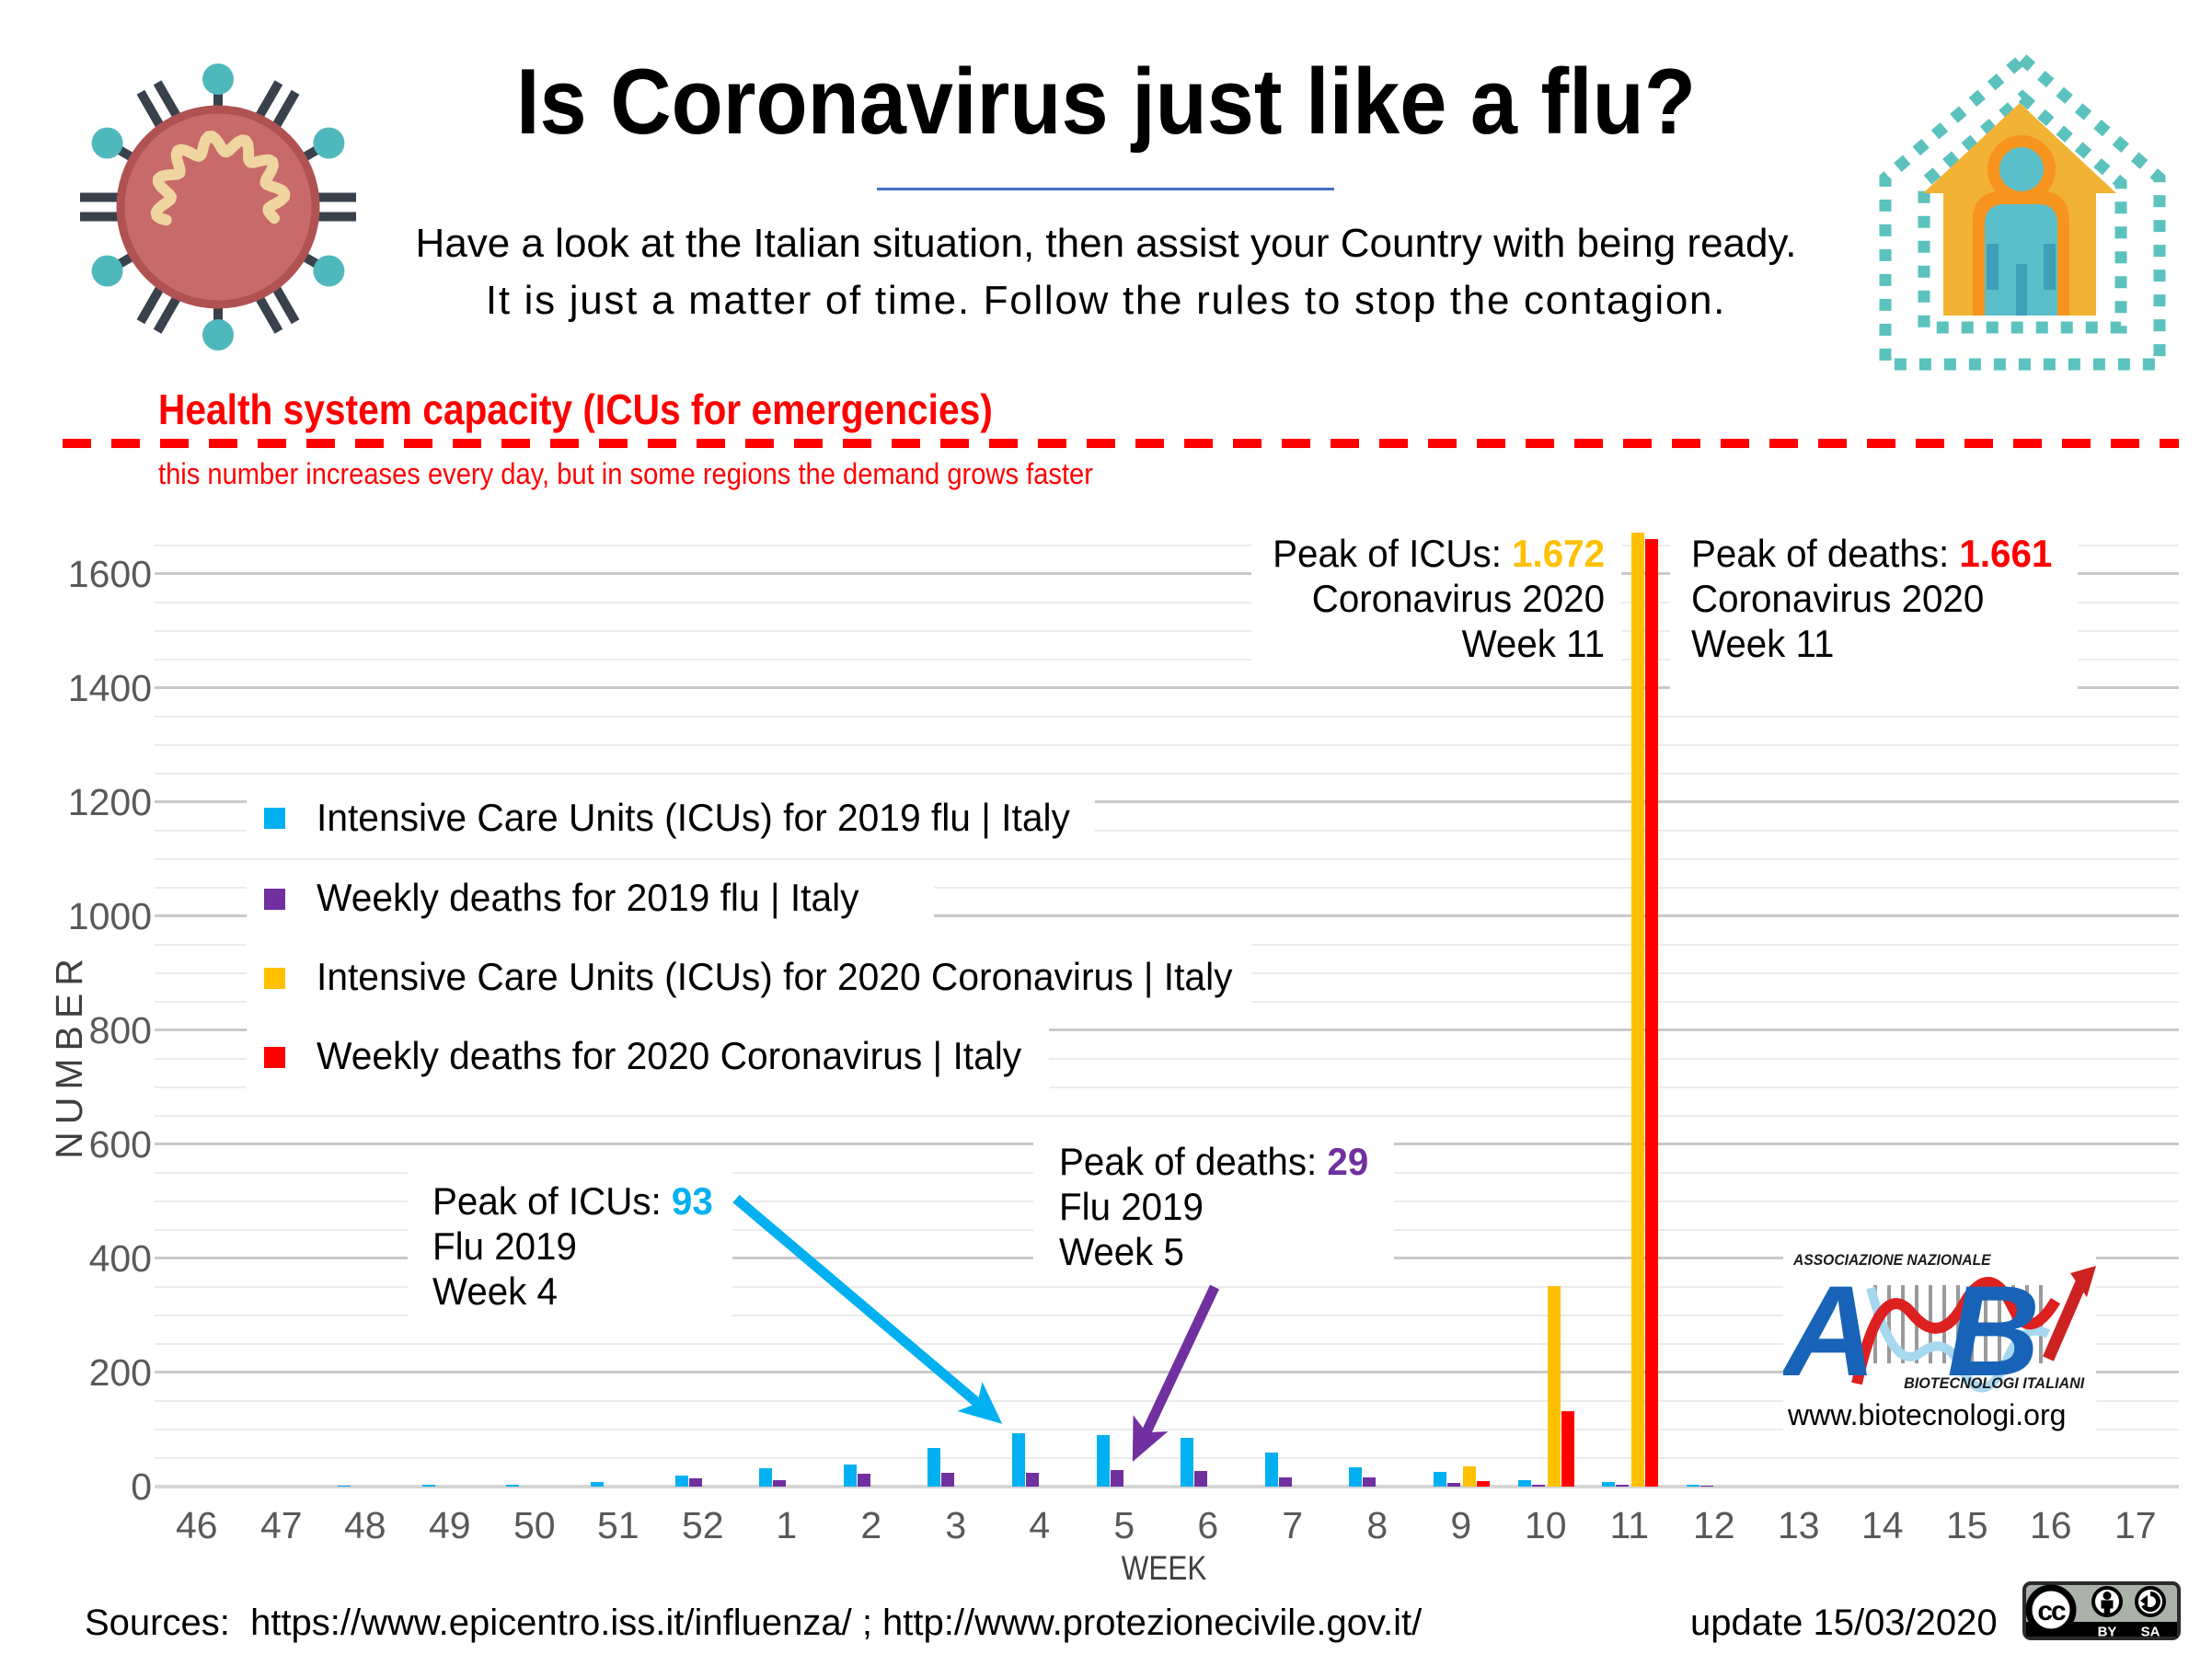 This screenshot has width=2212, height=1666. Describe the element at coordinates (2107, 1633) in the screenshot. I see `svg-text: BY` at that location.